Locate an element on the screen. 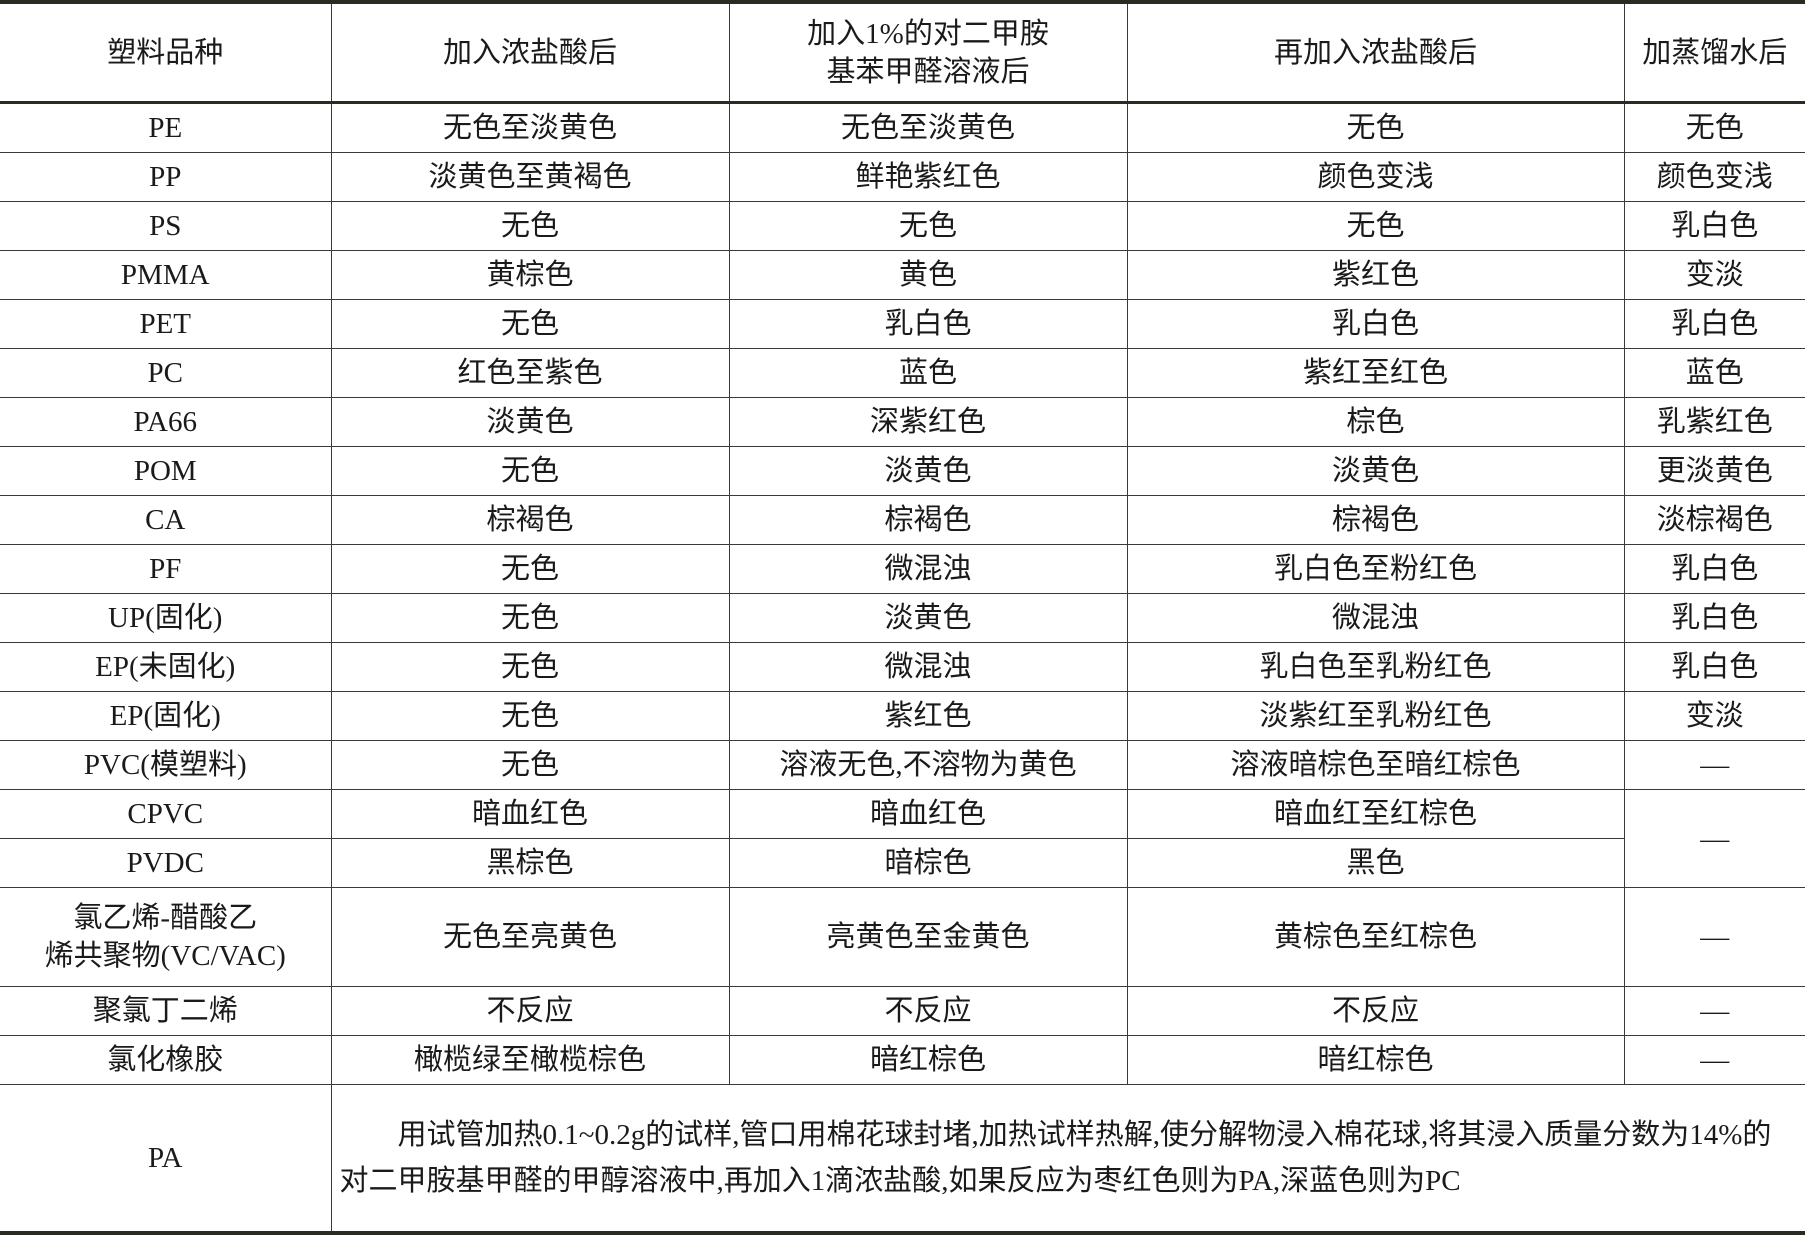 Image resolution: width=1805 pixels, height=1247 pixels. table-row: PVDC 黑棕色 暗棕色 黑色 is located at coordinates (902, 863).